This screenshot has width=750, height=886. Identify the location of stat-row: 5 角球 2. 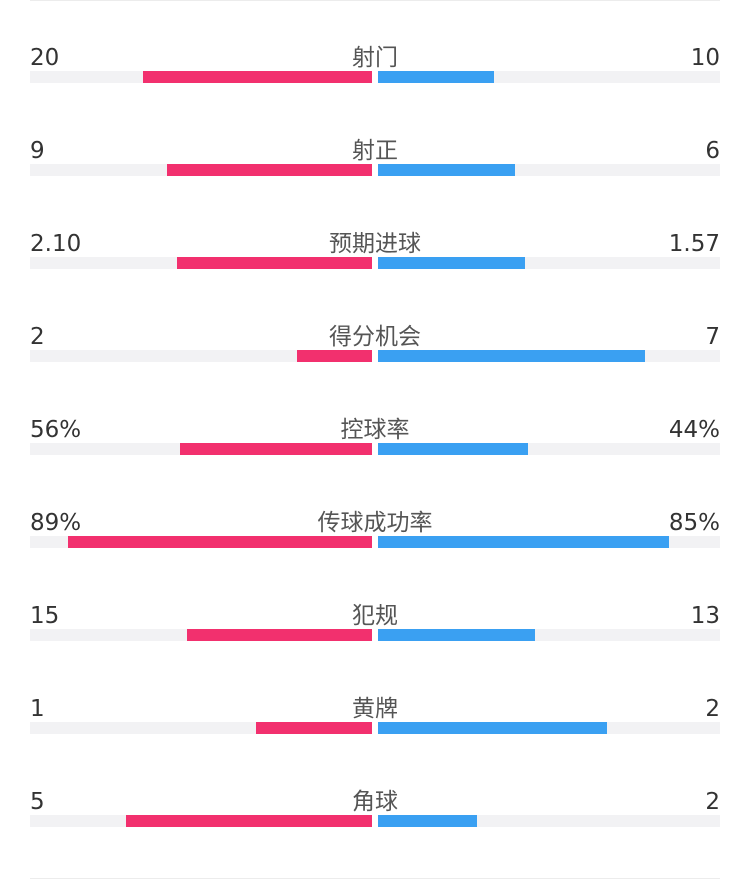
(375, 816).